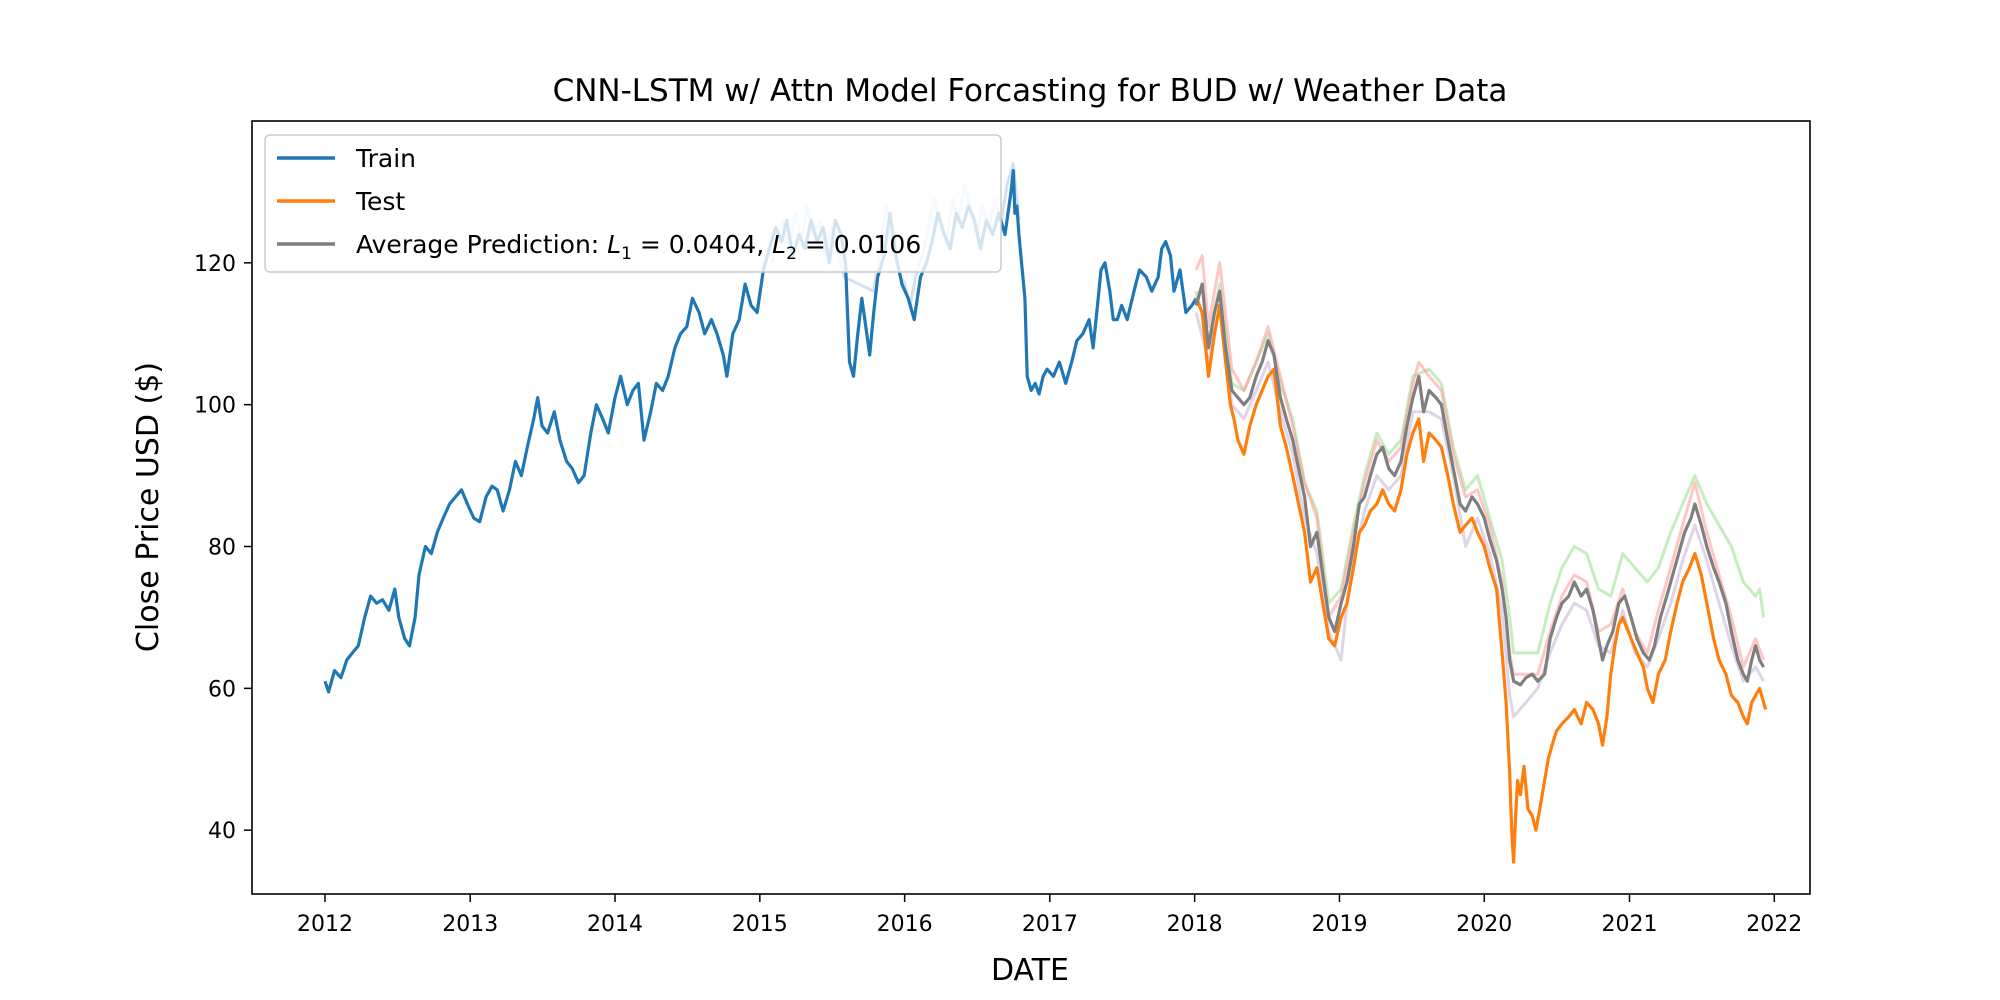 This screenshot has height=1000, width=2000. What do you see at coordinates (859, 244) in the screenshot?
I see `legend-l2-value: = 0.0106` at bounding box center [859, 244].